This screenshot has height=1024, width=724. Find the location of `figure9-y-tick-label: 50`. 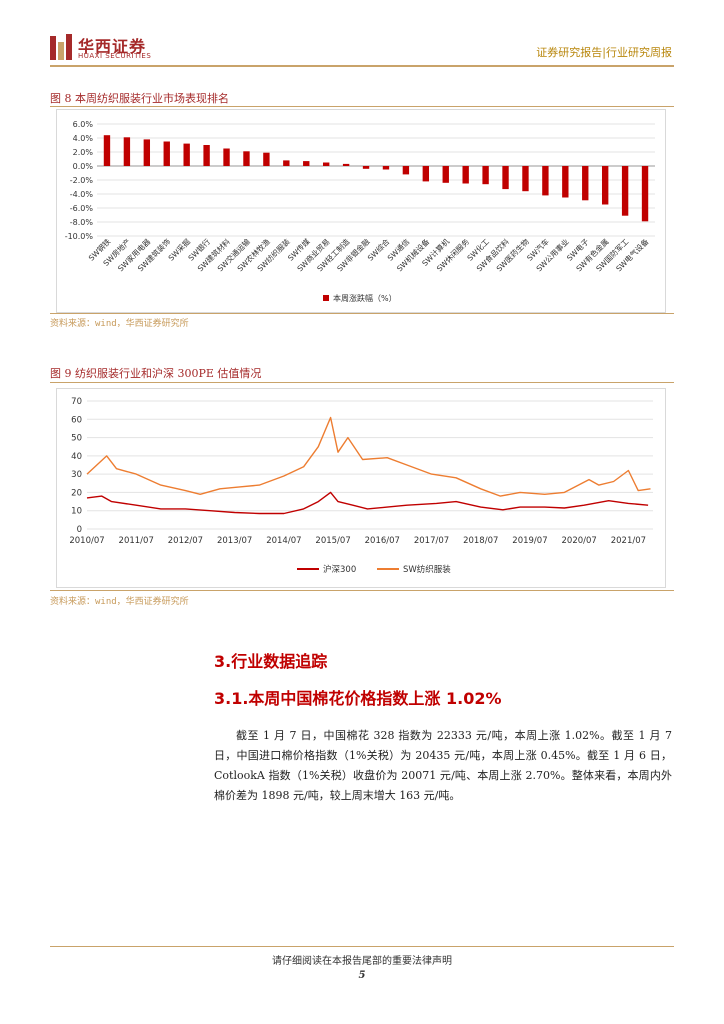

figure9-y-tick-label: 50 is located at coordinates (76, 439).